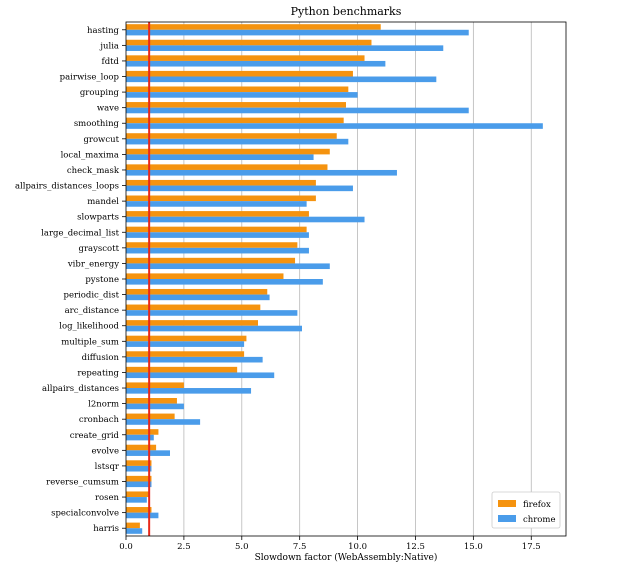 This screenshot has width=640, height=562. What do you see at coordinates (67, 187) in the screenshot?
I see `category-label-allpairs_distances_loops: allpairs_distances_loops` at bounding box center [67, 187].